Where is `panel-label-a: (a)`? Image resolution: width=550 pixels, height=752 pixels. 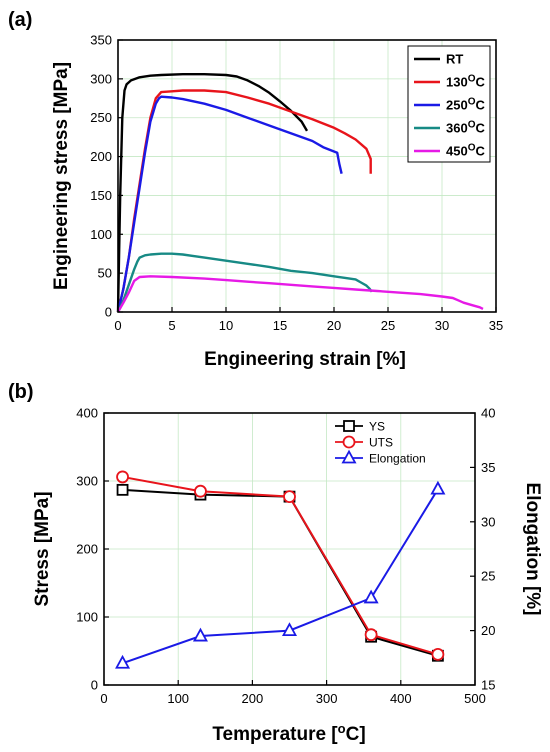 panel-label-a: (a) is located at coordinates (20, 20).